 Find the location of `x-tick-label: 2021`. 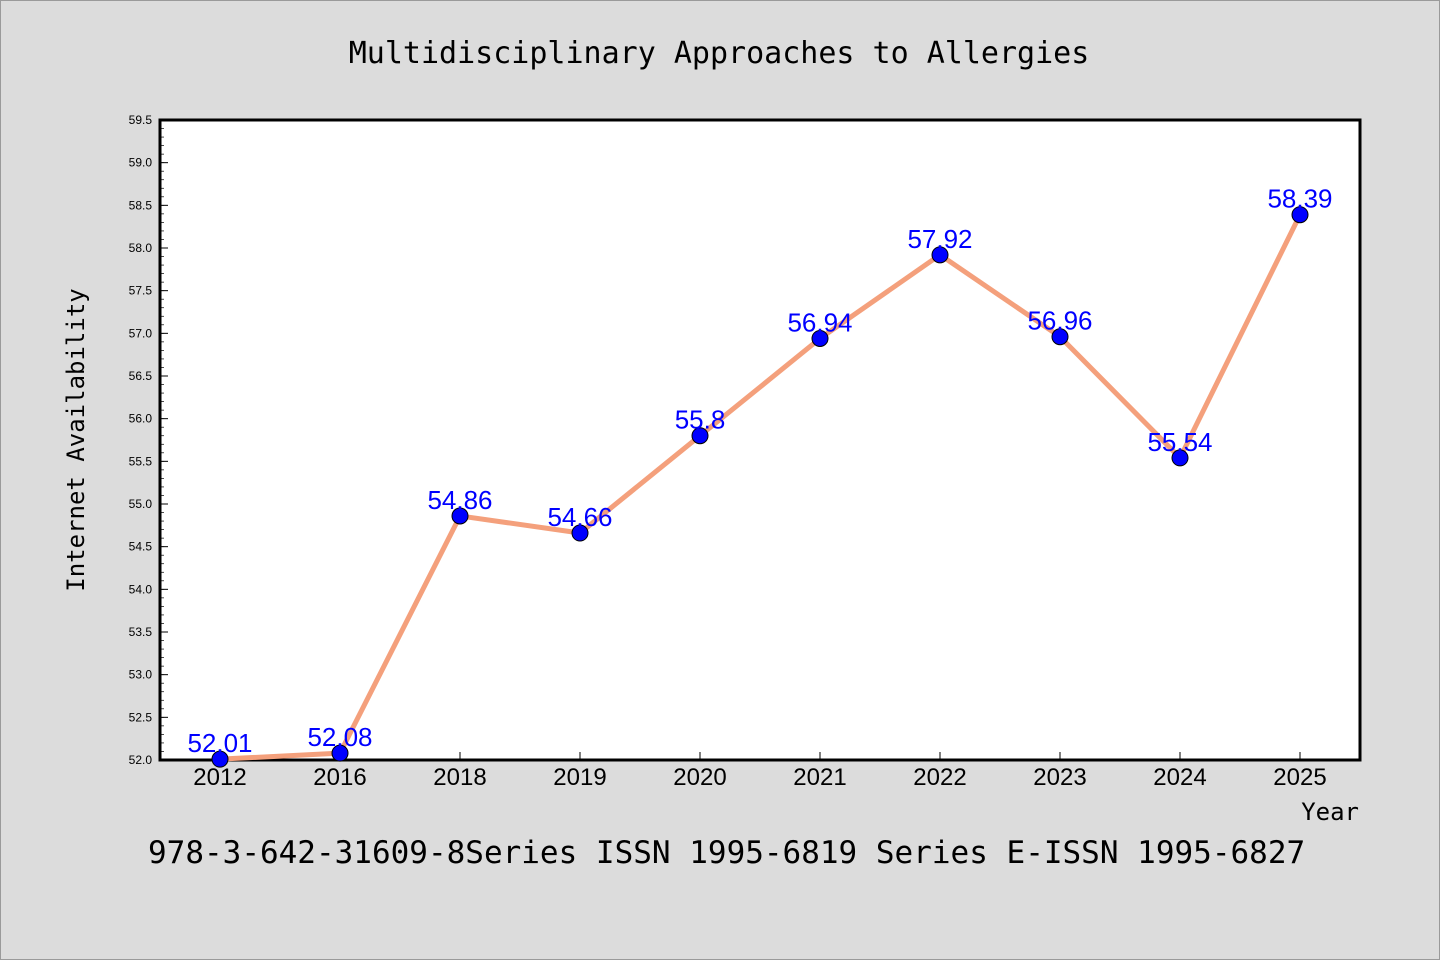

x-tick-label: 2021 is located at coordinates (819, 777).